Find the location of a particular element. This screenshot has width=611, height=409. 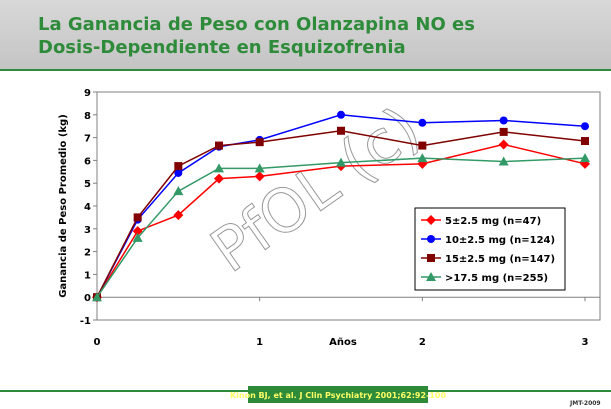

x-tick-label: 1 is located at coordinates (259, 342).